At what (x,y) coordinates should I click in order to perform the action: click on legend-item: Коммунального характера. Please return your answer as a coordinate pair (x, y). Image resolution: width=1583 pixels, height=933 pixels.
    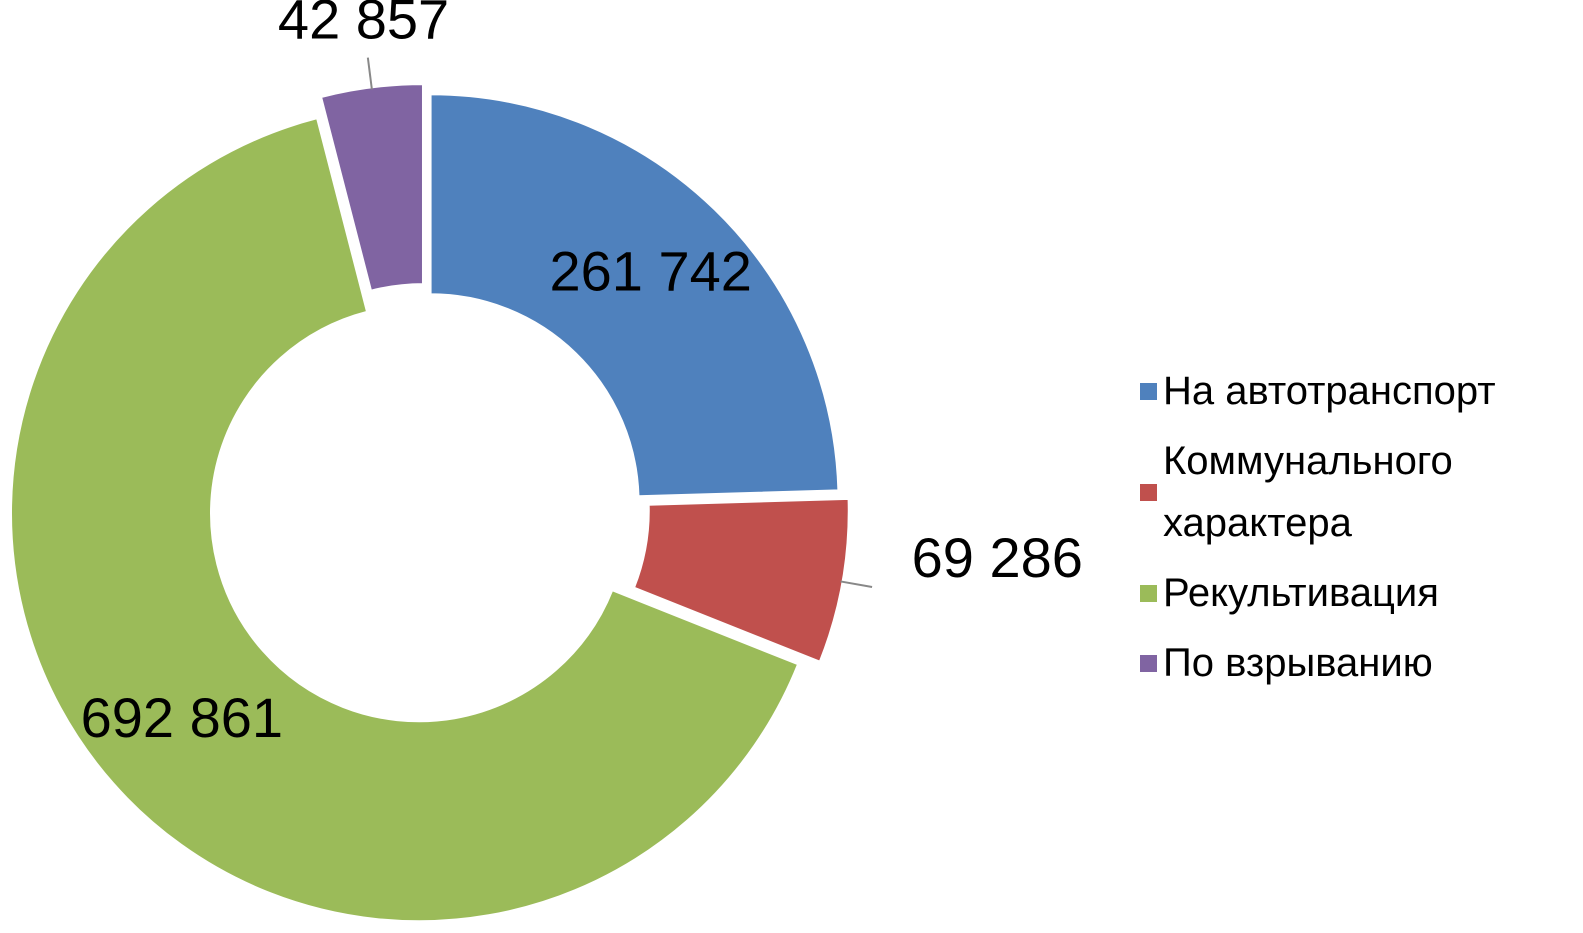
    Looking at the image, I should click on (1360, 492).